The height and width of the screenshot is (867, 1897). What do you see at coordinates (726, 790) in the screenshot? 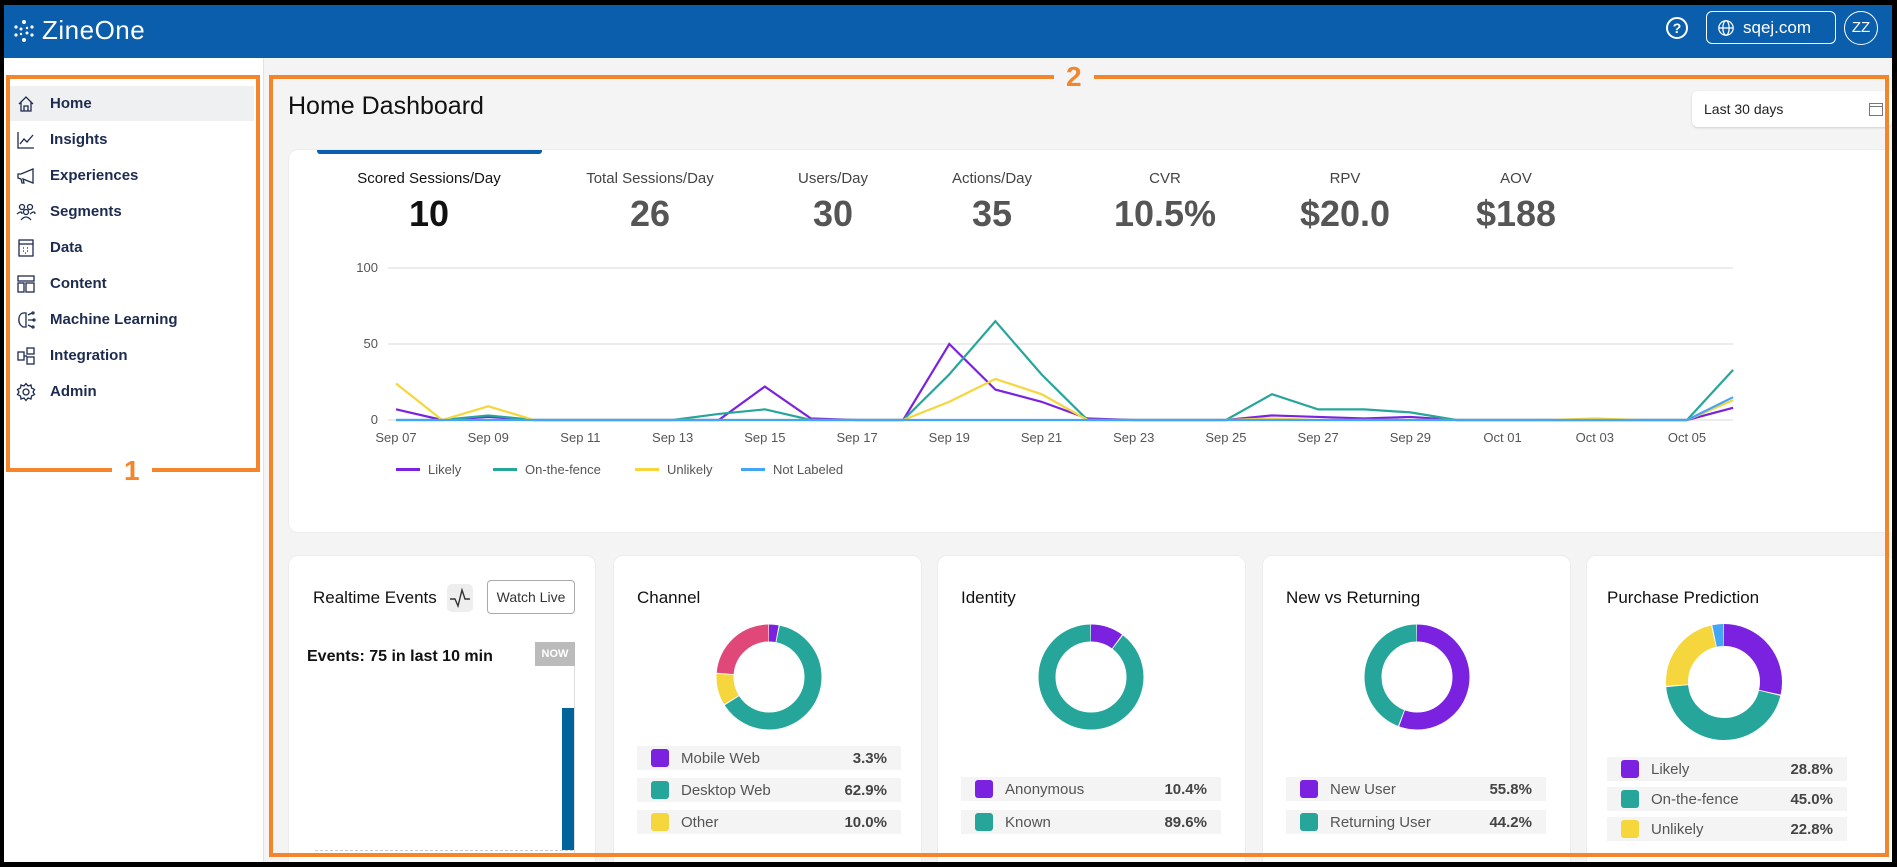
I see `legend-label: Desktop Web` at bounding box center [726, 790].